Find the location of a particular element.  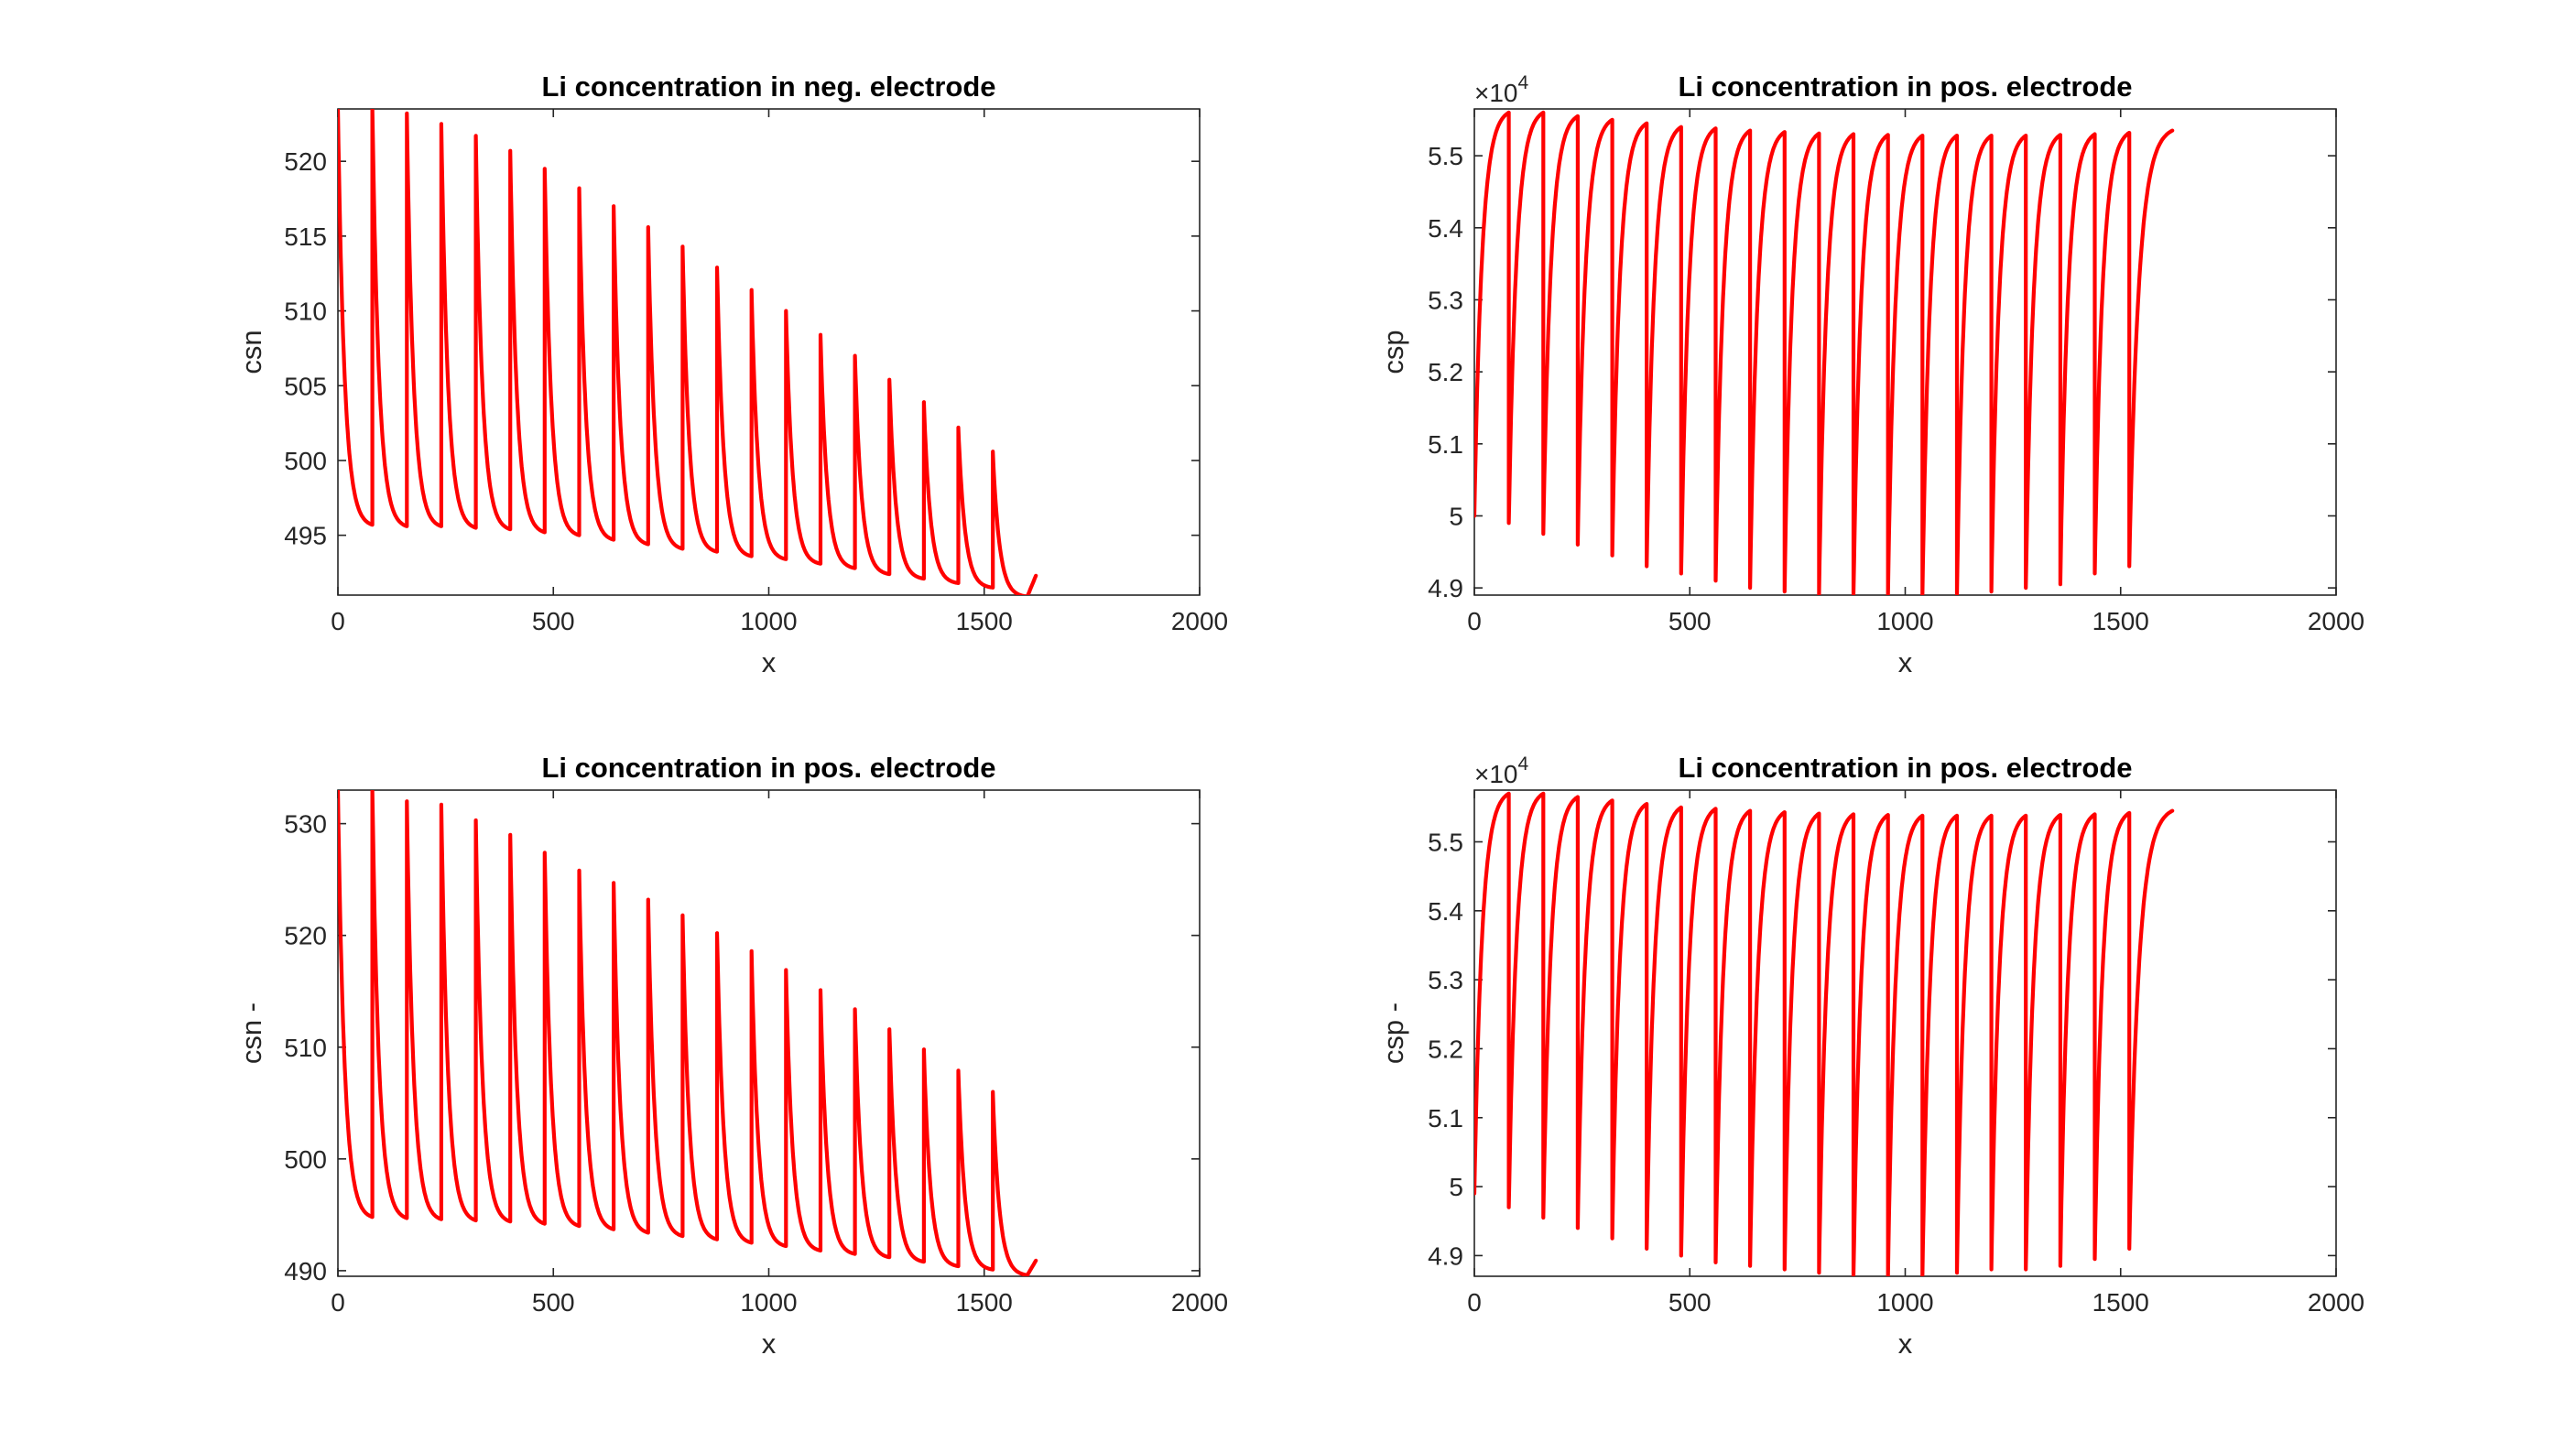

y-tick-label: 530 is located at coordinates (305, 824).